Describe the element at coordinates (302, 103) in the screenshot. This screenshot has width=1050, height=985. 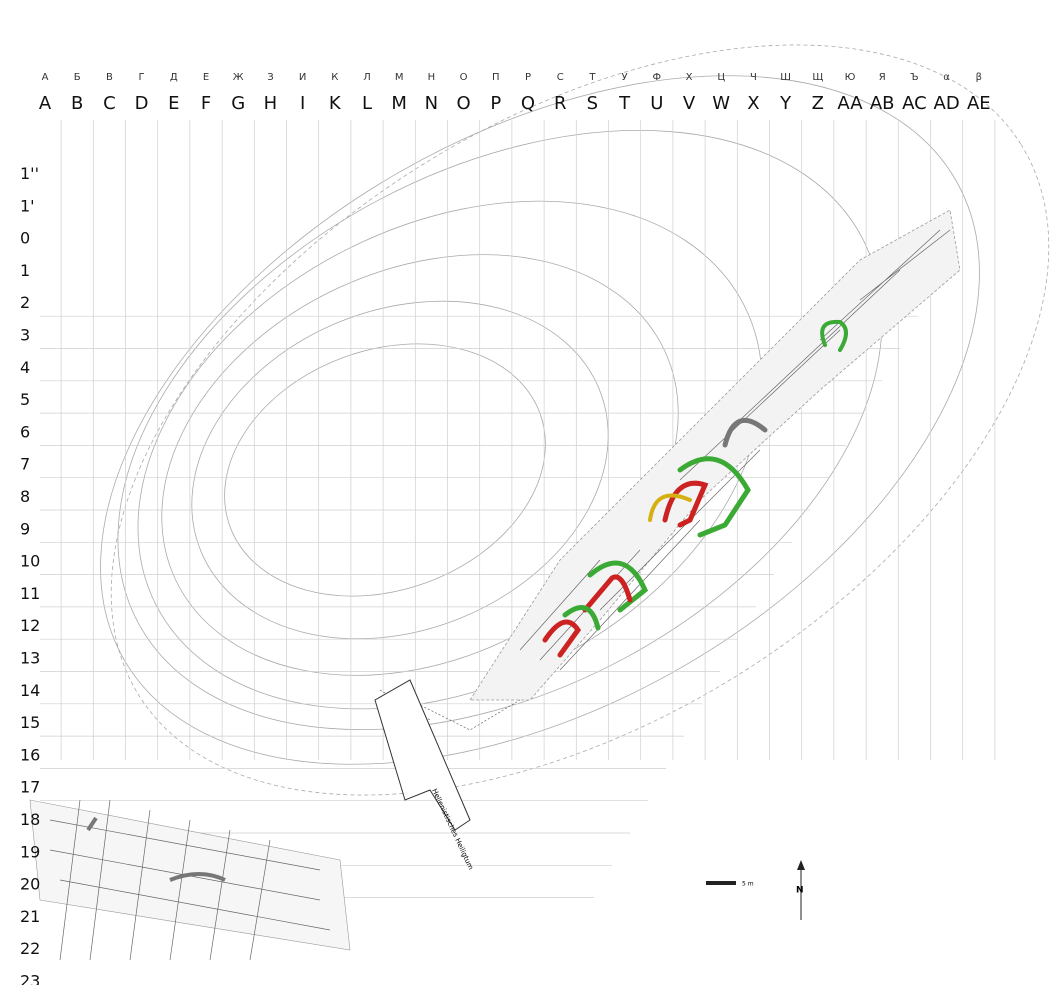
I see `column-label: I` at that location.